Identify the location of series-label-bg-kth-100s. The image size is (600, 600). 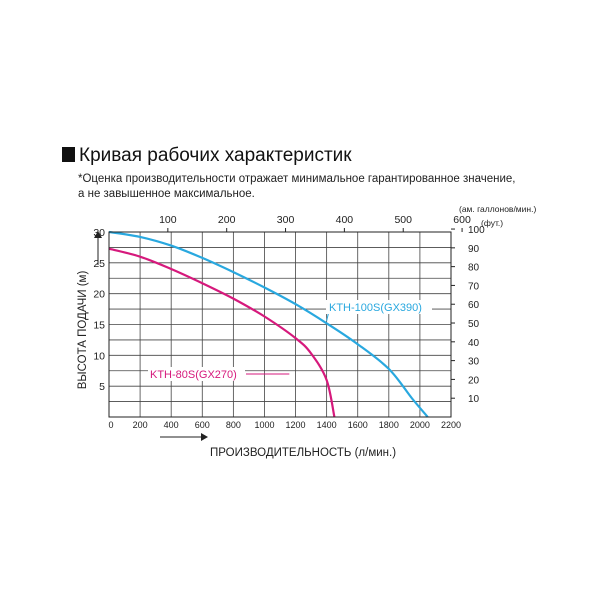
(379, 307).